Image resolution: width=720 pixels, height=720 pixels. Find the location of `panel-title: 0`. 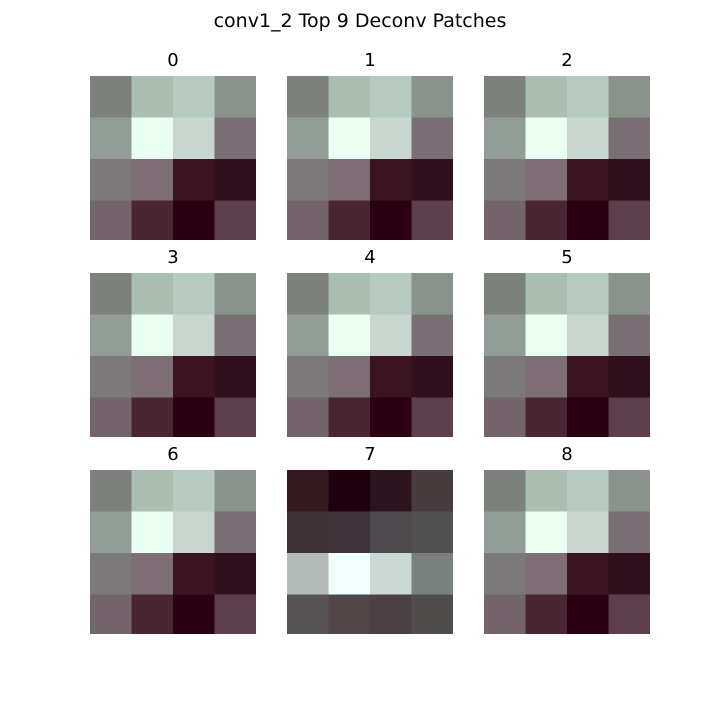

panel-title: 0 is located at coordinates (173, 60).